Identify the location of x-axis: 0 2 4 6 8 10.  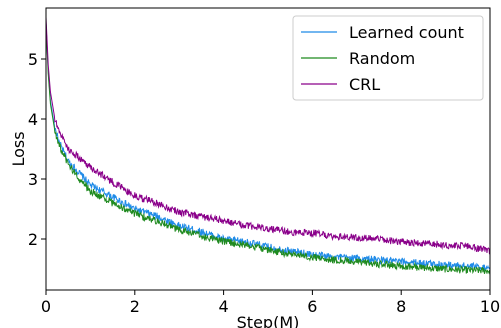
(270, 303).